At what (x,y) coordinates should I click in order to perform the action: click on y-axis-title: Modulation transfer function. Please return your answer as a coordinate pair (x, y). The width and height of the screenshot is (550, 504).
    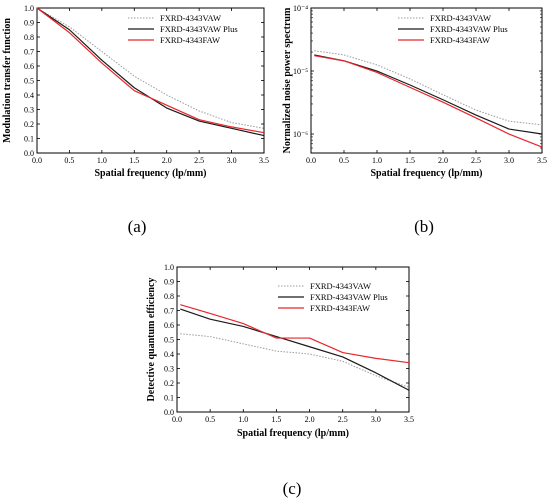
    Looking at the image, I should click on (7, 80).